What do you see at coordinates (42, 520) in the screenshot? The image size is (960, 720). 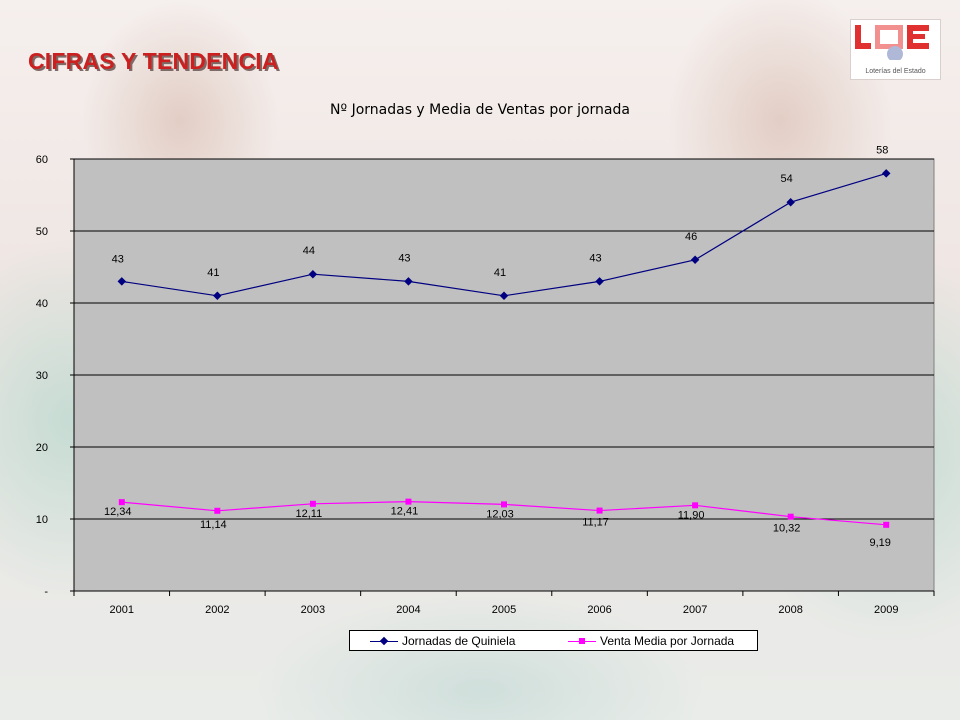 I see `y-tick-label: 10` at bounding box center [42, 520].